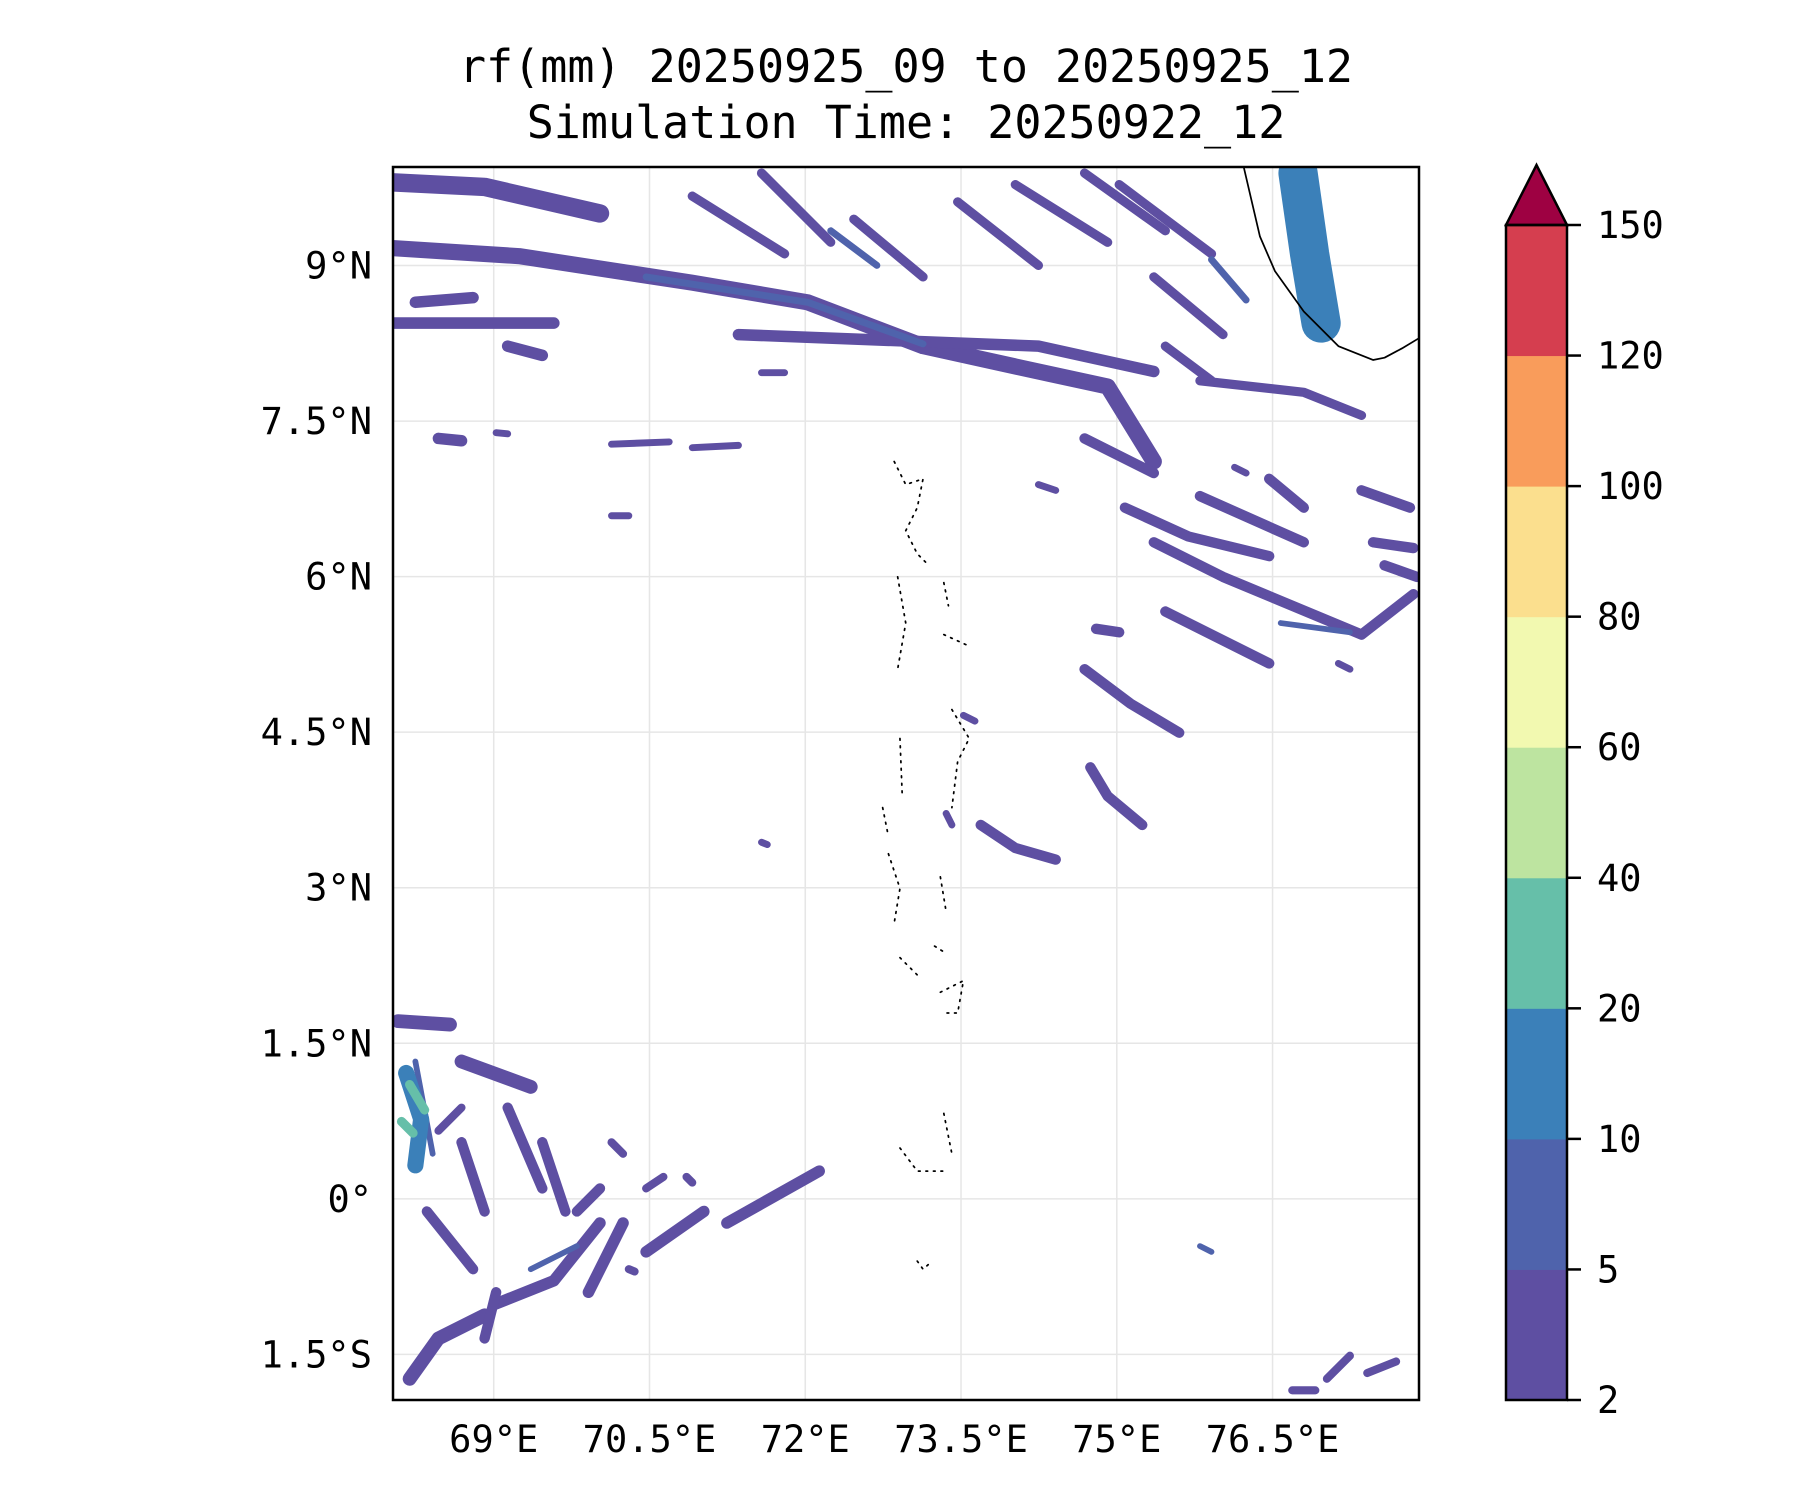  Describe the element at coordinates (926, 865) in the screenshot. I see `maldives-islands` at that location.